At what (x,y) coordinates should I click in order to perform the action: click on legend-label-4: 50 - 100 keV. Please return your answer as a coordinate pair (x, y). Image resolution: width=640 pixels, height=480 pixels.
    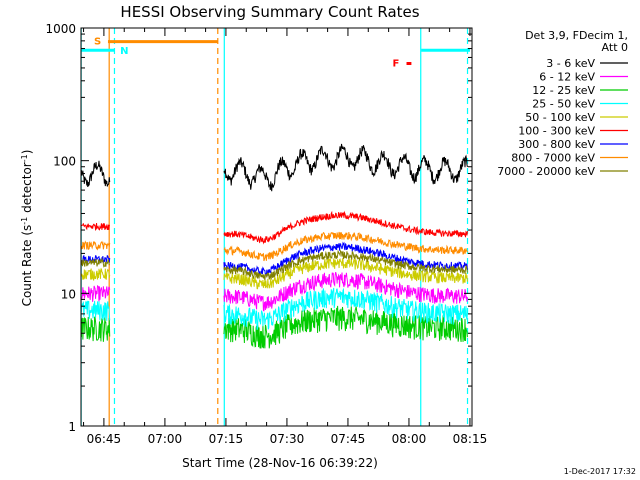
    Looking at the image, I should click on (560, 117).